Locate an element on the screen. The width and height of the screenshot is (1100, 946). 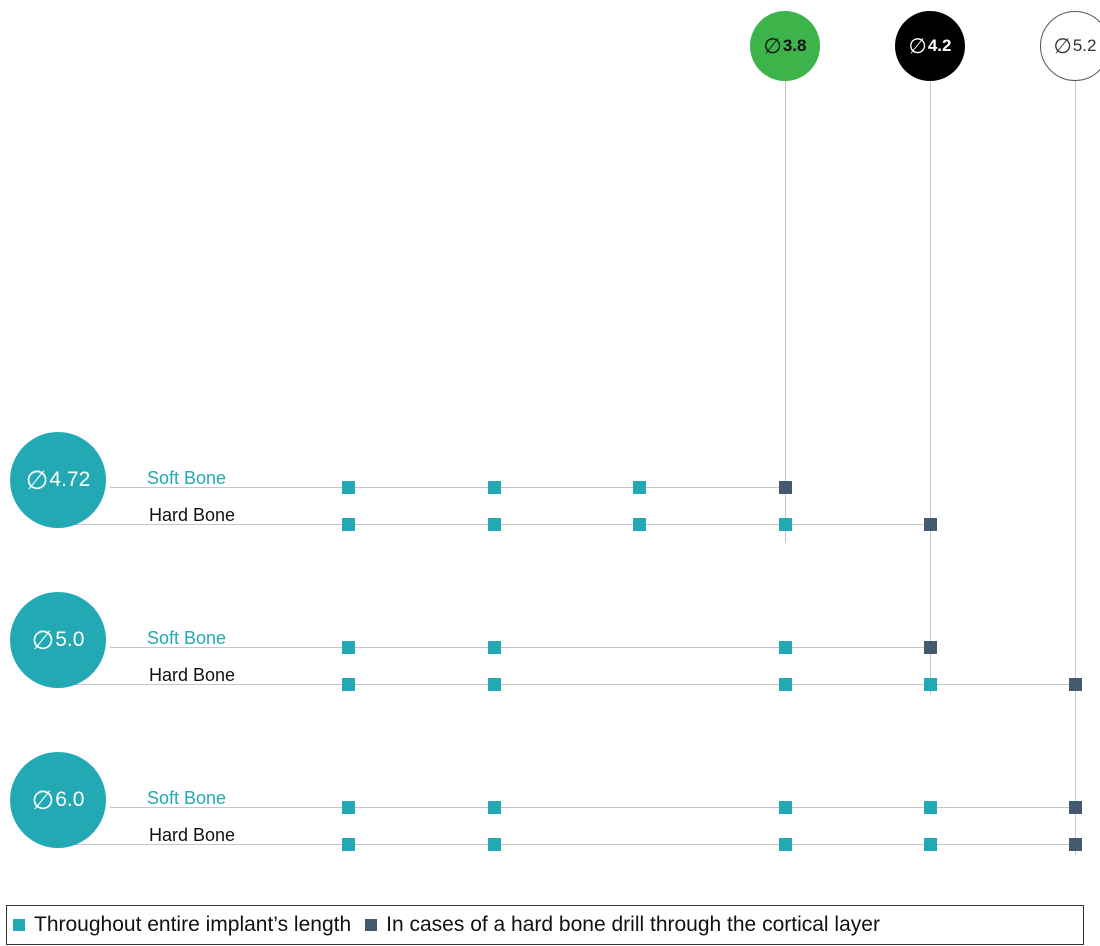
implant-size-circle-5-0: ∅ 5.0 is located at coordinates (58, 640).